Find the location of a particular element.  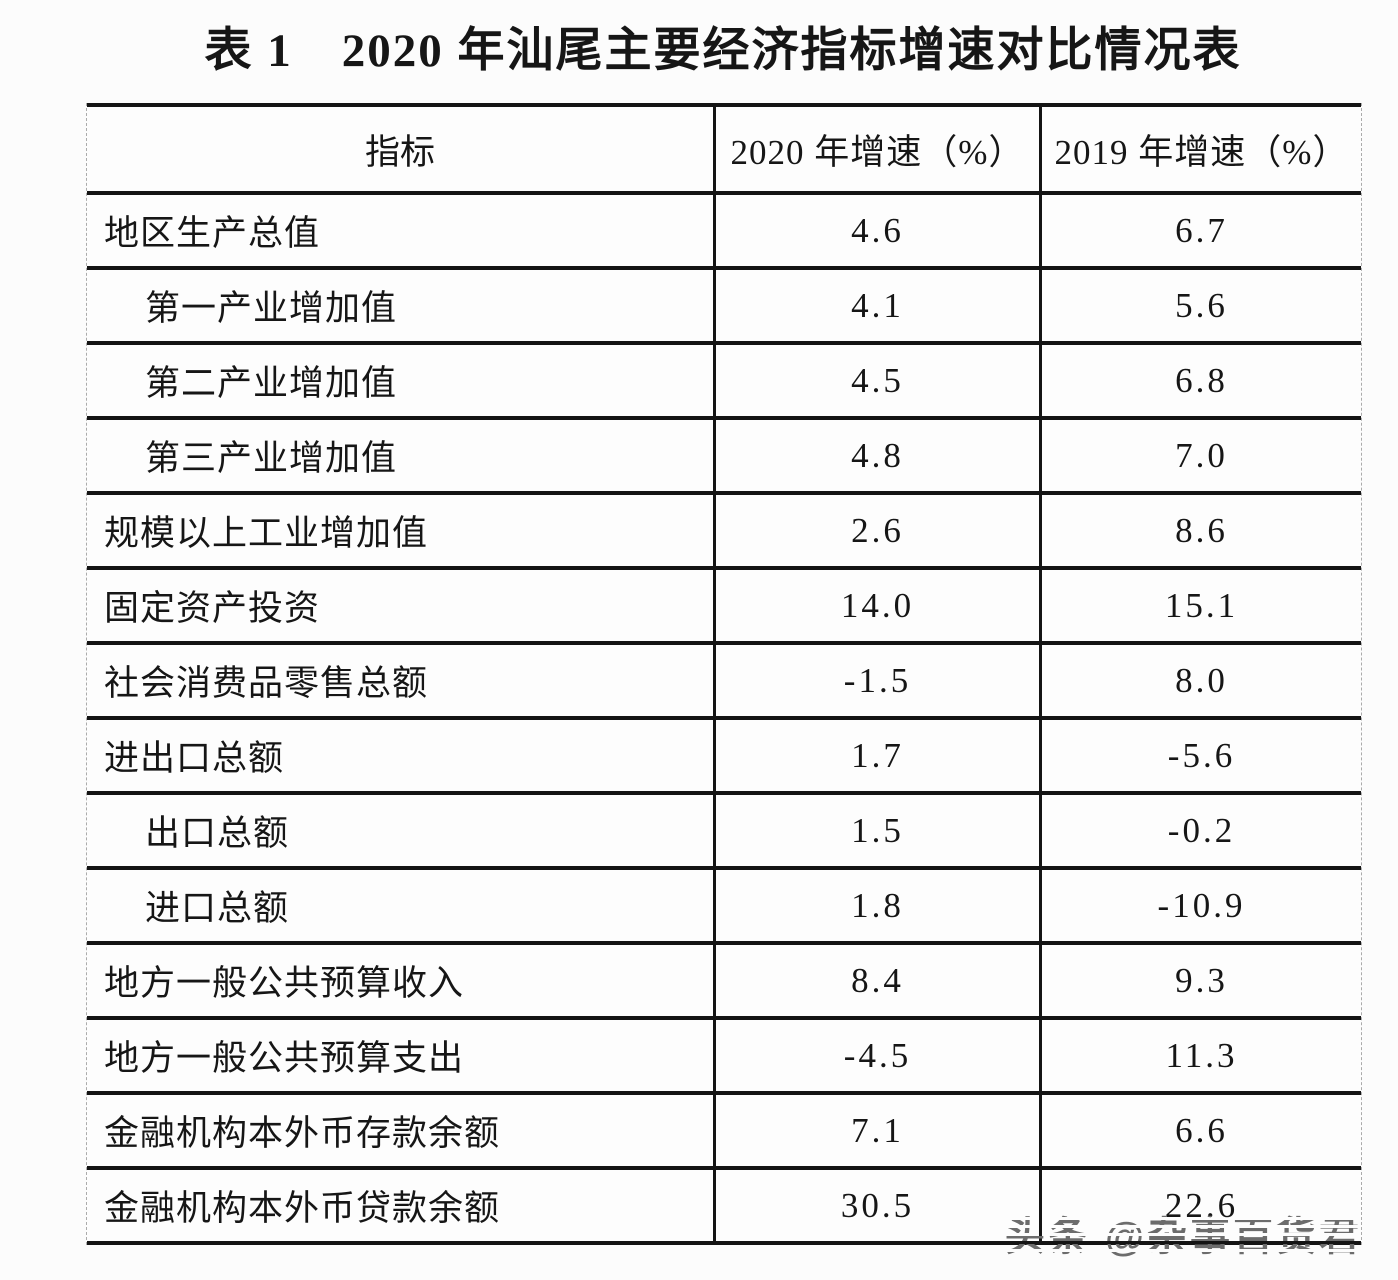

growth-2020-cell: 4.1 is located at coordinates (876, 307).